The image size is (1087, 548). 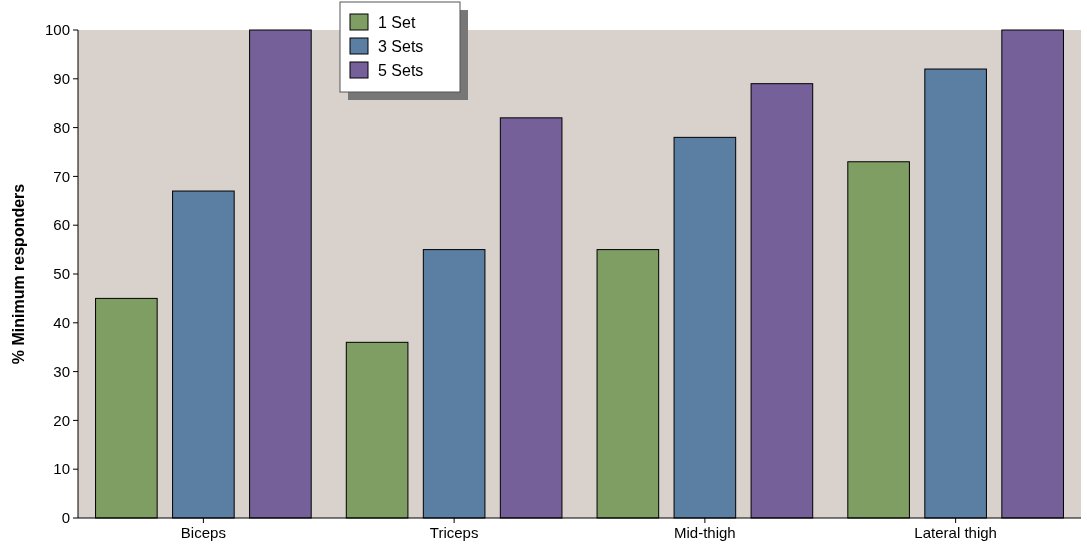 What do you see at coordinates (61, 225) in the screenshot?
I see `y-tick-label: 60` at bounding box center [61, 225].